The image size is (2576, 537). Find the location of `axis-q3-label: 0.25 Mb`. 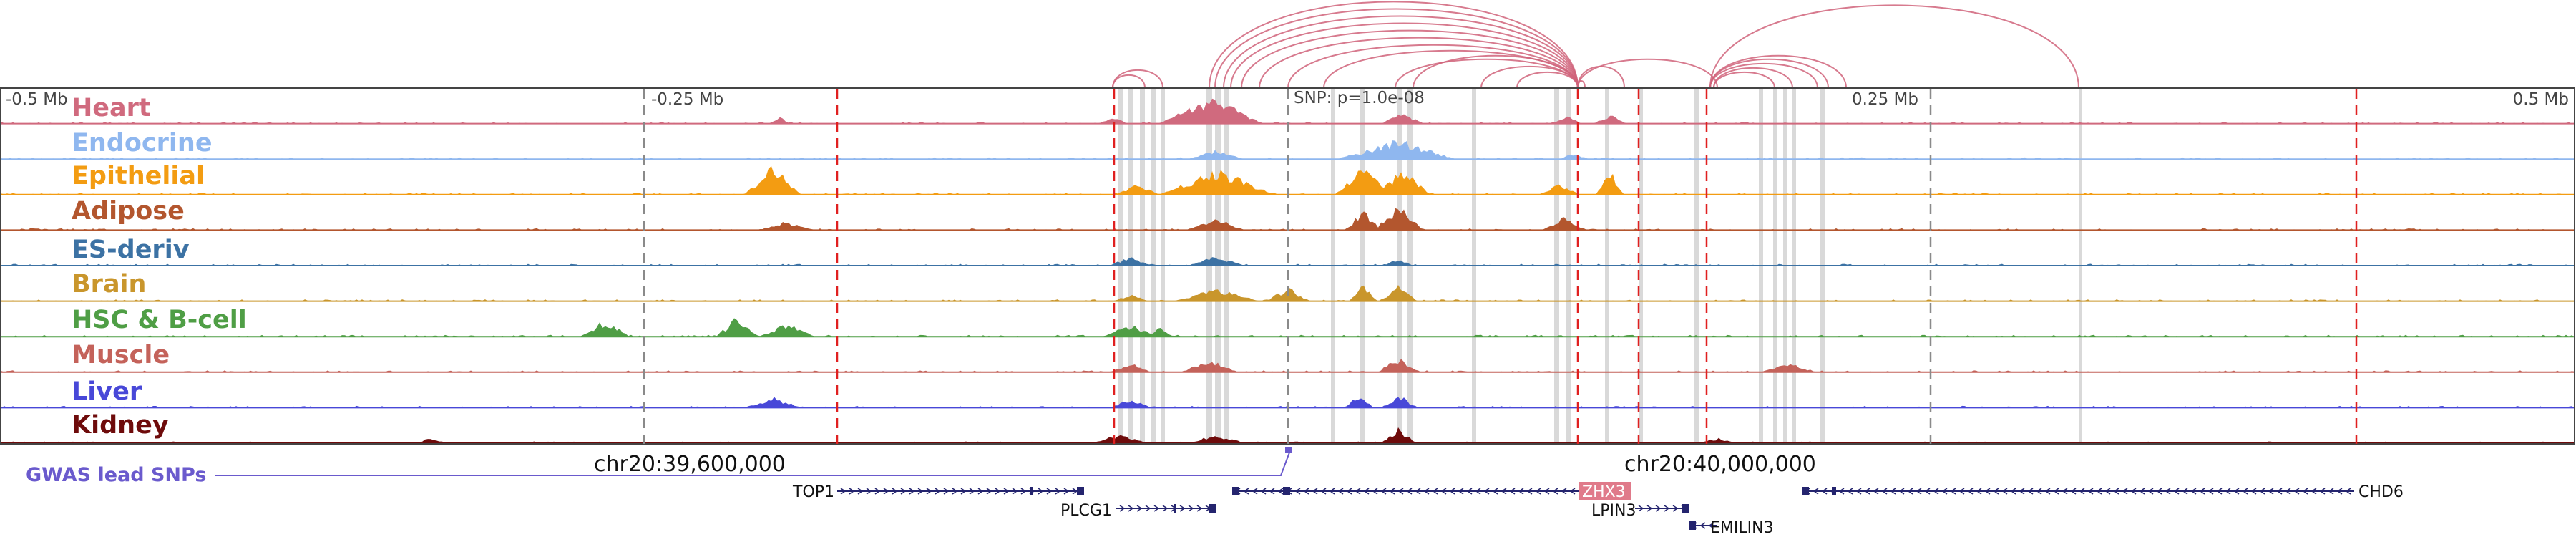

axis-q3-label: 0.25 Mb is located at coordinates (1885, 99).